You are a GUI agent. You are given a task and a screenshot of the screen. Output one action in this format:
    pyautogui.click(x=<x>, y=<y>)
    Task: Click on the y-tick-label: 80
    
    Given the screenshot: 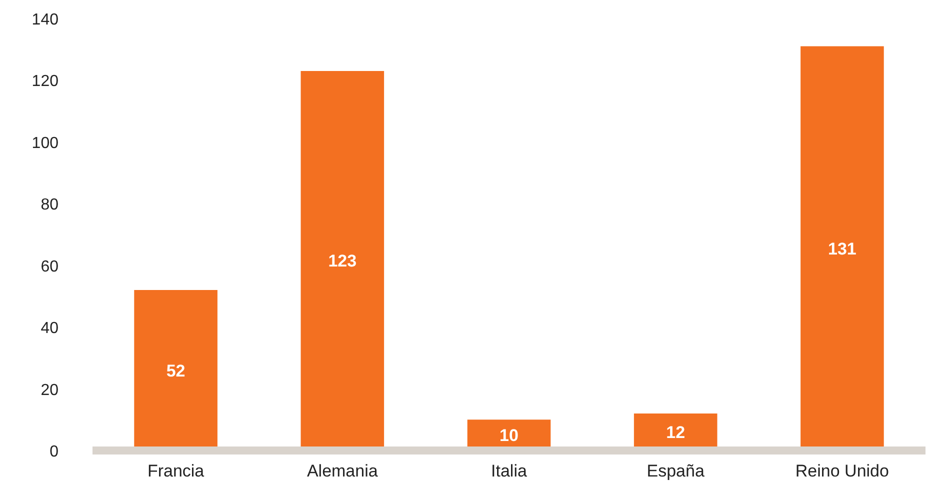 What is the action you would take?
    pyautogui.click(x=49, y=205)
    